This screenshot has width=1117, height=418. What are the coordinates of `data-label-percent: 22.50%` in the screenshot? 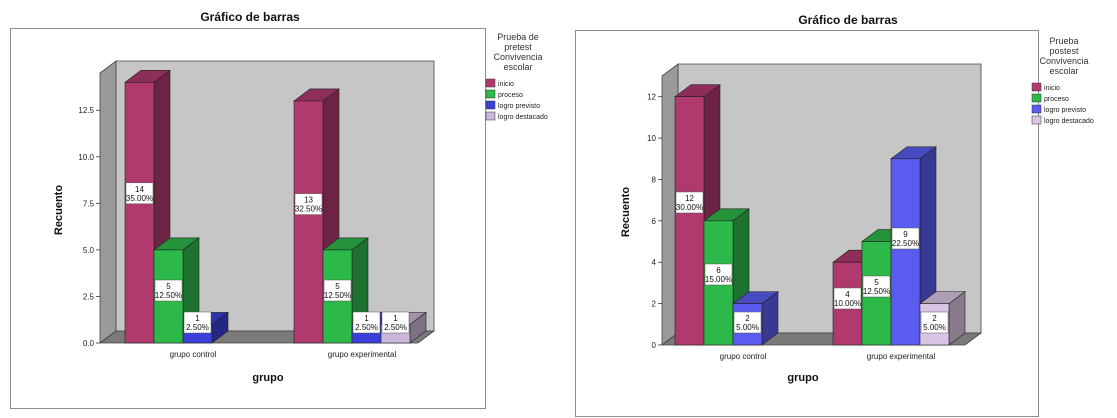 It's located at (905, 243).